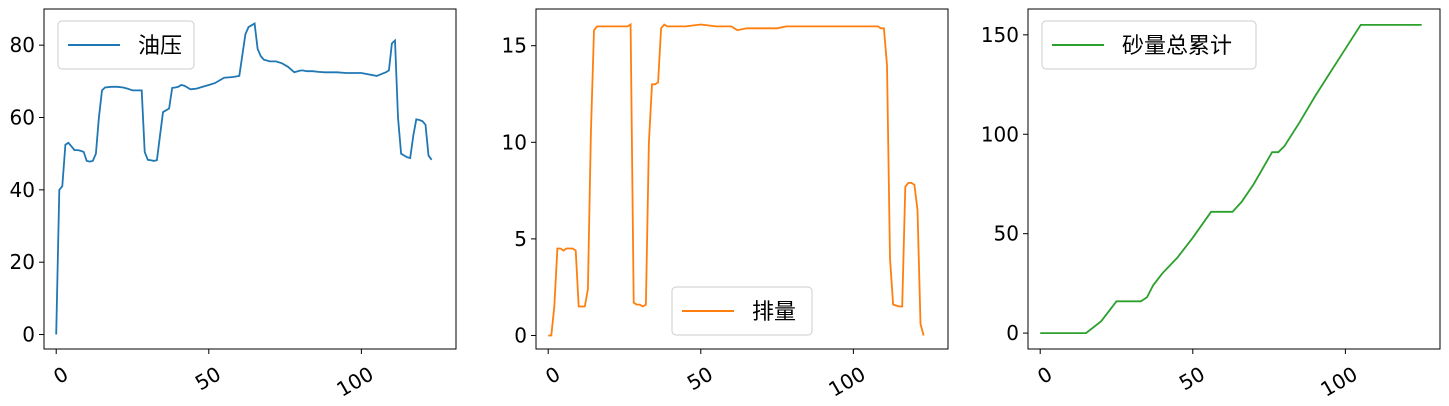 The height and width of the screenshot is (406, 1449). Describe the element at coordinates (22, 262) in the screenshot. I see `y-tick-label: 20` at that location.